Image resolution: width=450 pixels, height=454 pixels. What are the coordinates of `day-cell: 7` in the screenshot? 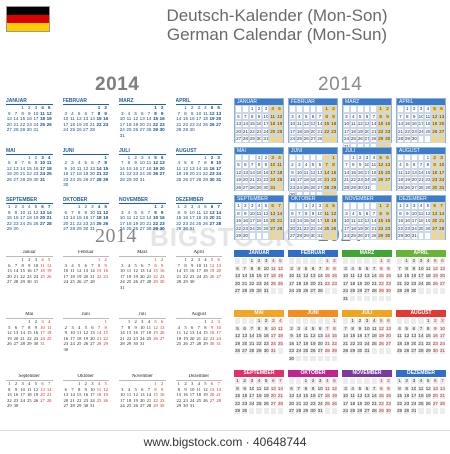 It's located at (327, 328).